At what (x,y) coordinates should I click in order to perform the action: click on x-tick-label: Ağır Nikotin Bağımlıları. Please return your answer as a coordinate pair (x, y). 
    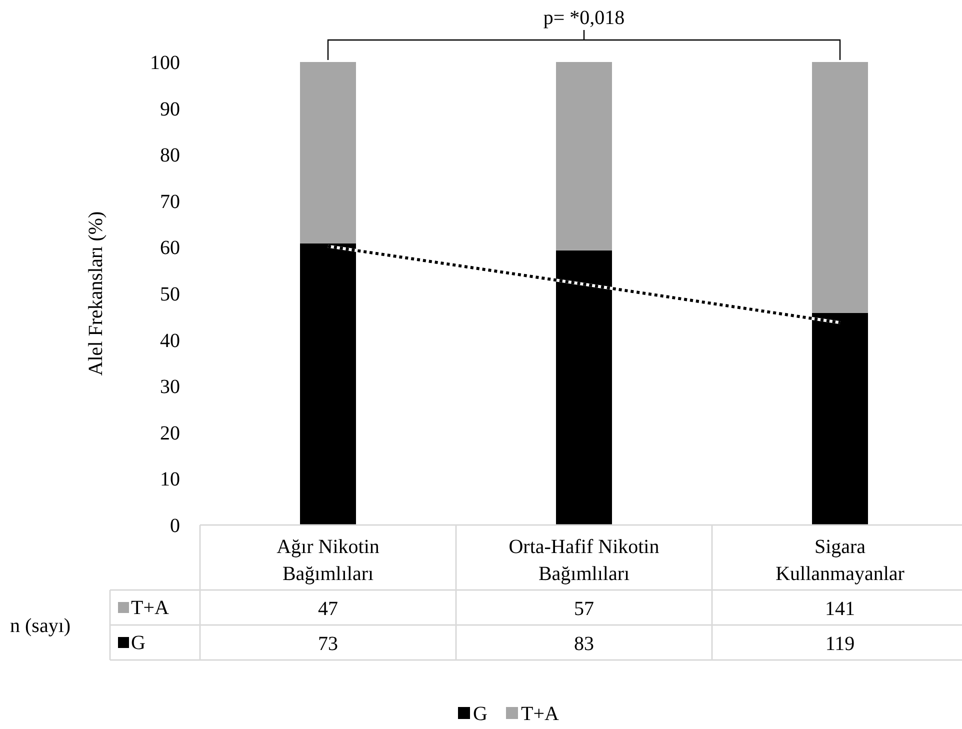
    Looking at the image, I should click on (328, 560).